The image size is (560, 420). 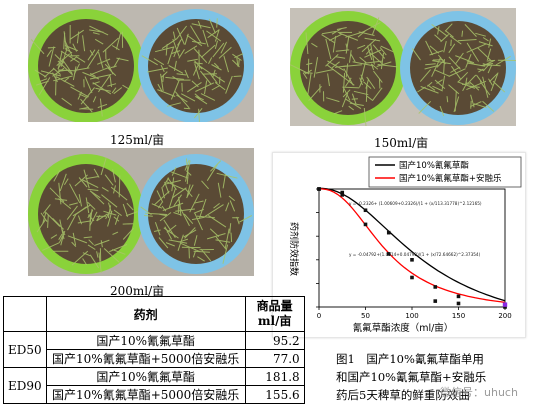 I want to click on y-axis-label: 药剂防效指数, so click(x=294, y=249).